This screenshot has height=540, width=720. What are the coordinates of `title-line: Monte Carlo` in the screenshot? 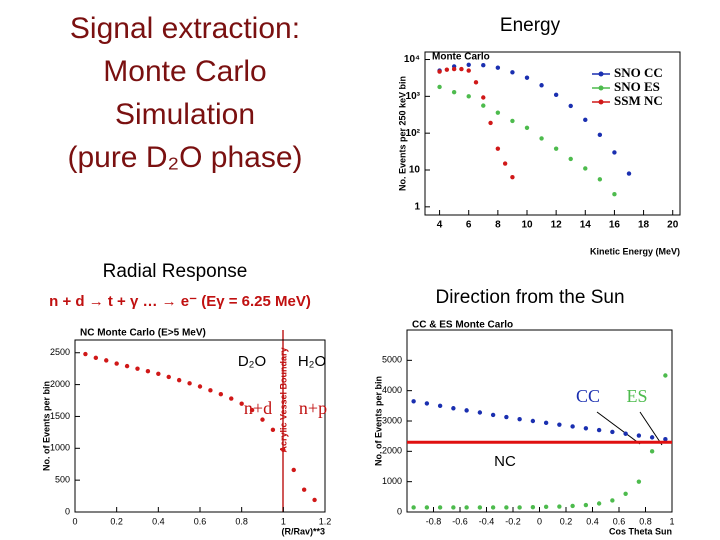 It's located at (184, 71).